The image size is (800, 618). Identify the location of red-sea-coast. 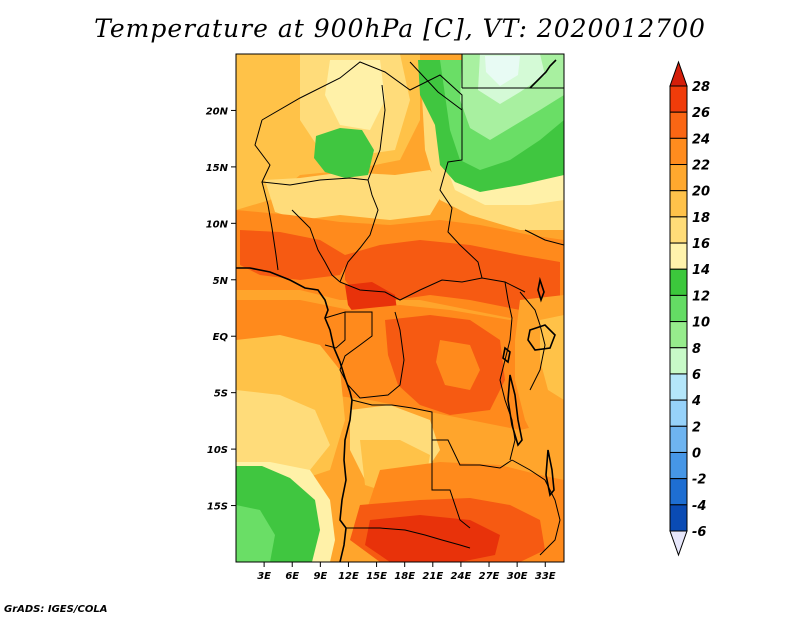
(543, 74).